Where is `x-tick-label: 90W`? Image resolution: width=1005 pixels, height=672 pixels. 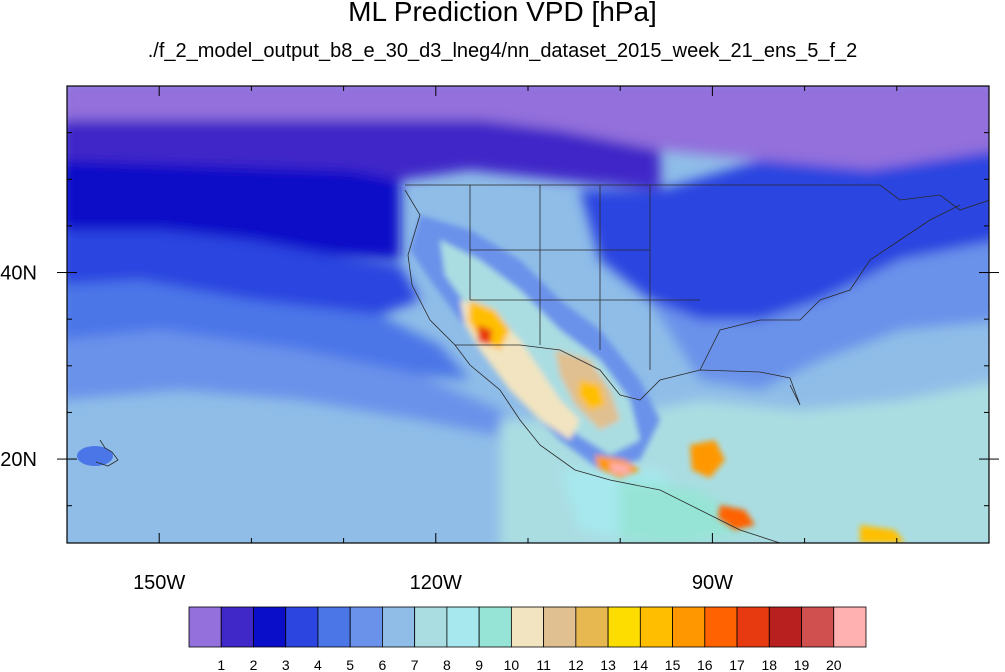 x-tick-label: 90W is located at coordinates (712, 583).